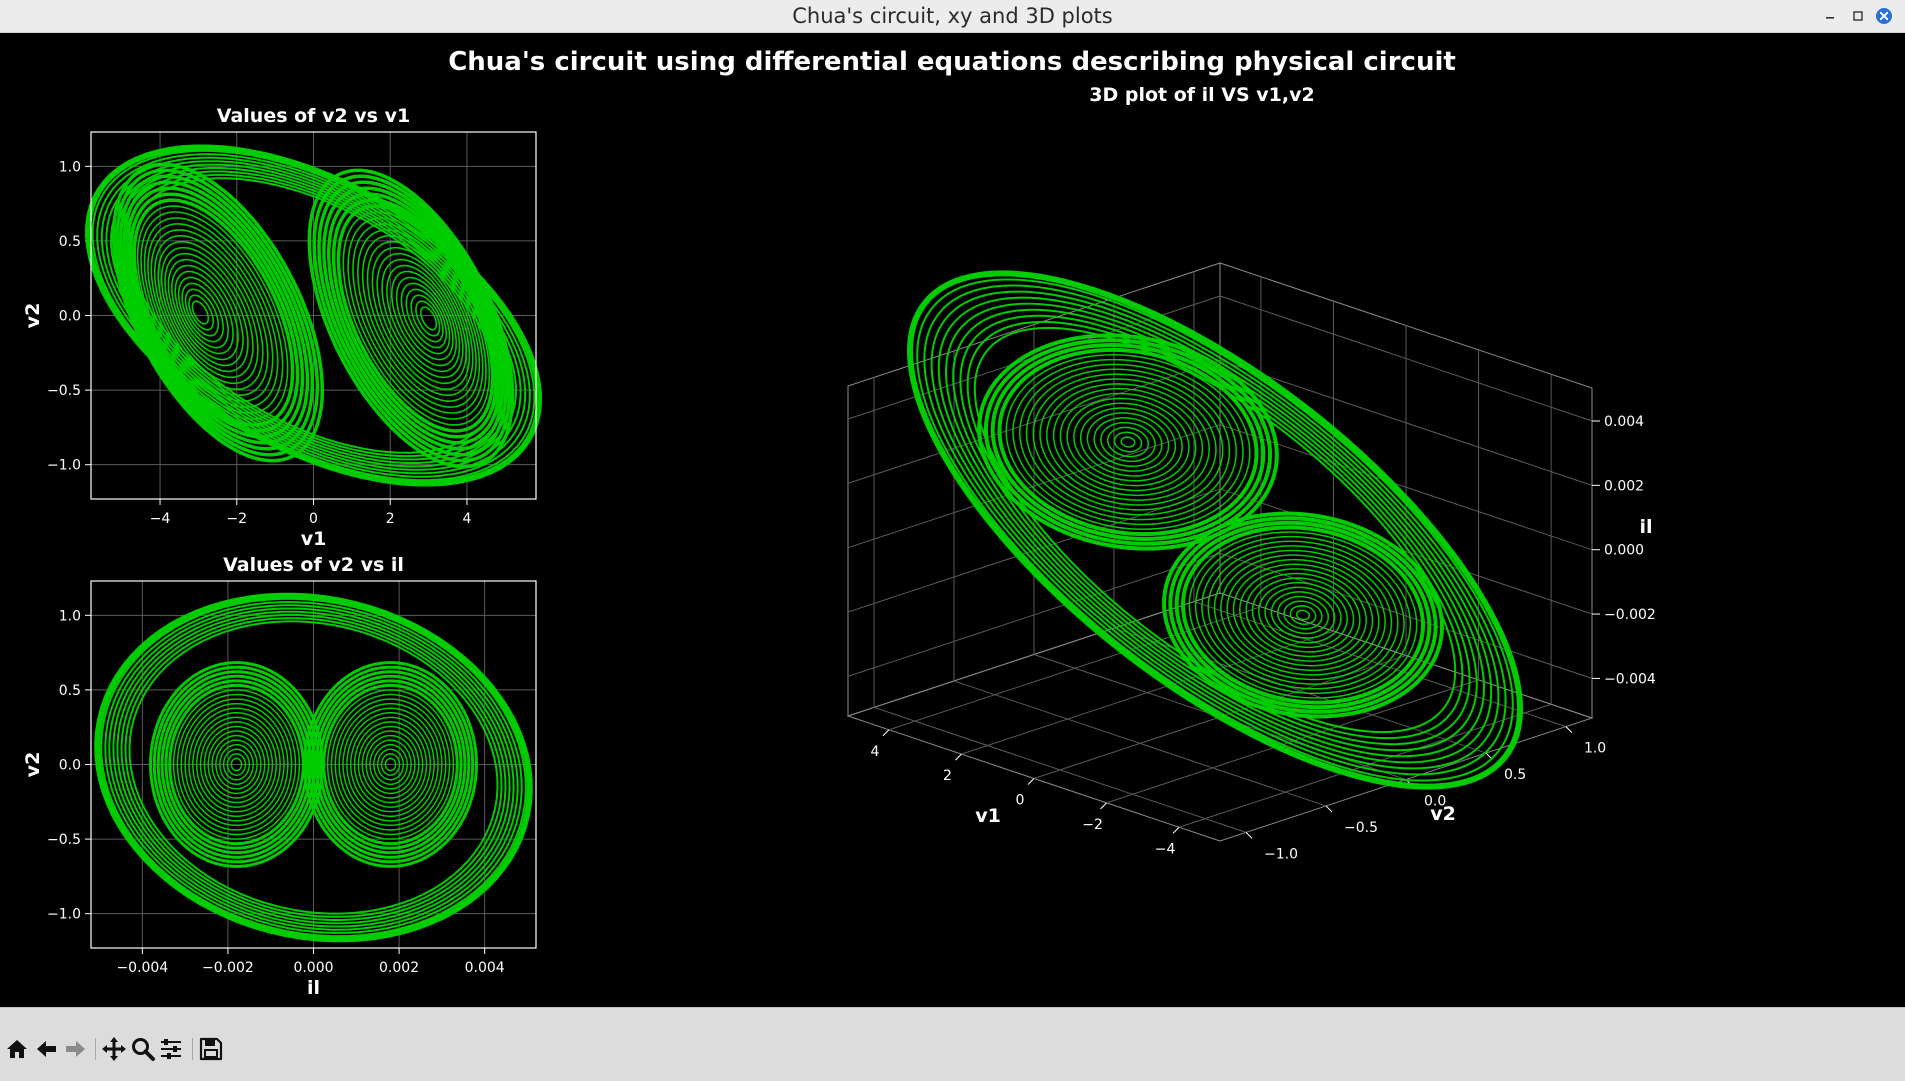  Describe the element at coordinates (143, 1049) in the screenshot. I see `zoom-icon` at that location.